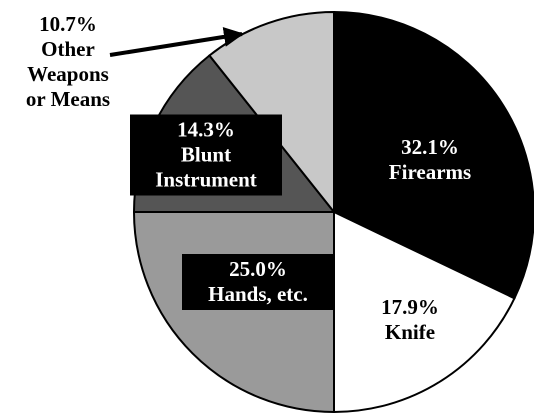 This screenshot has width=534, height=416. I want to click on value-label: 10.7%, so click(68, 24).